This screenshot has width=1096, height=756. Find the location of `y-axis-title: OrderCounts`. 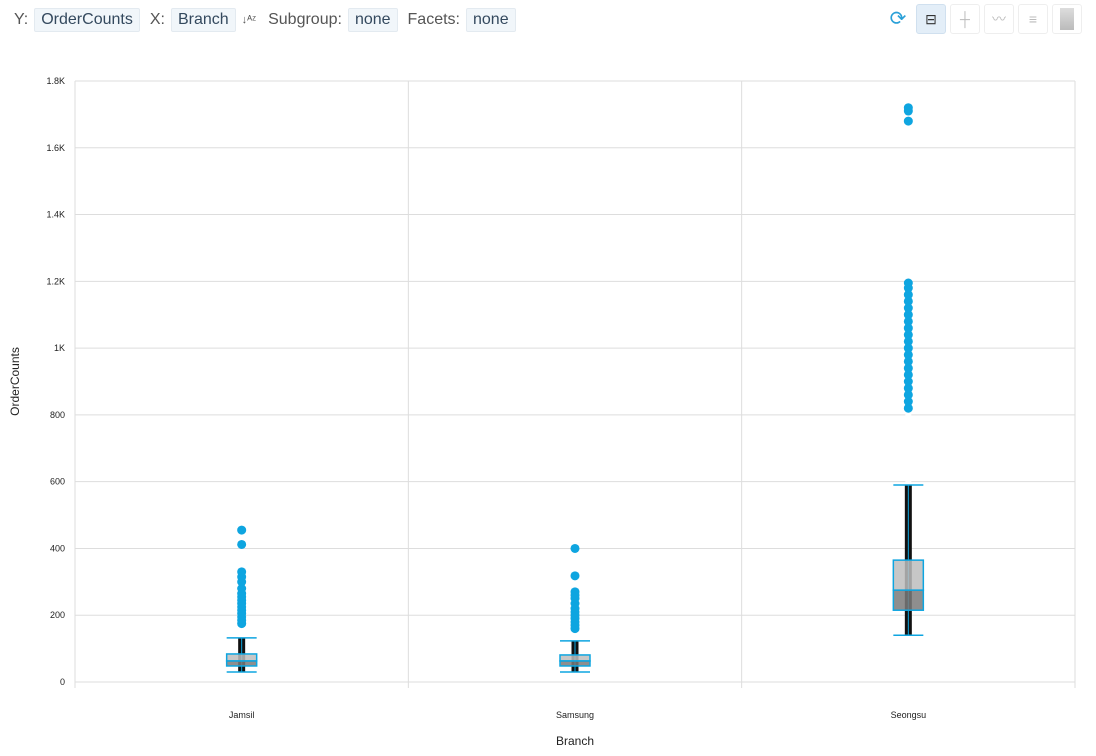

y-axis-title: OrderCounts is located at coordinates (15, 381).